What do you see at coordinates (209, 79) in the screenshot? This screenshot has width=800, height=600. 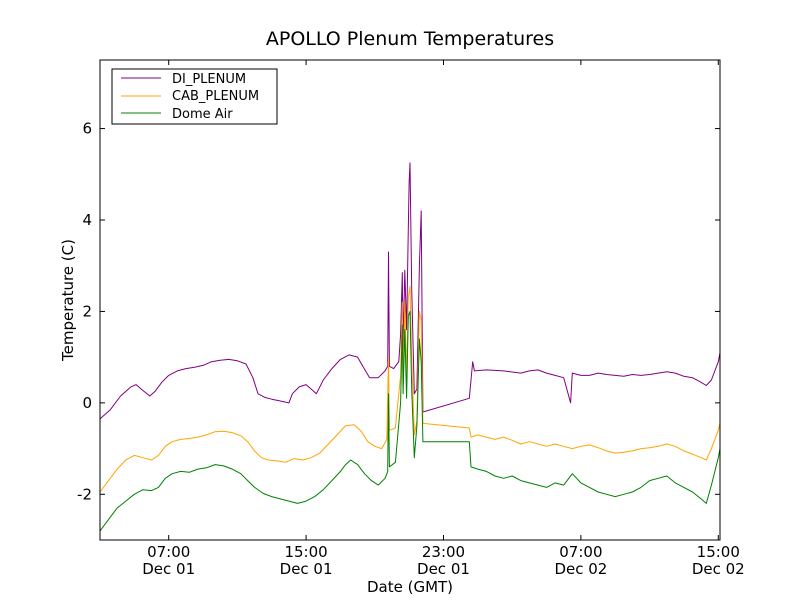 I see `legend-label-di-plenum: DI_PLENUM` at bounding box center [209, 79].